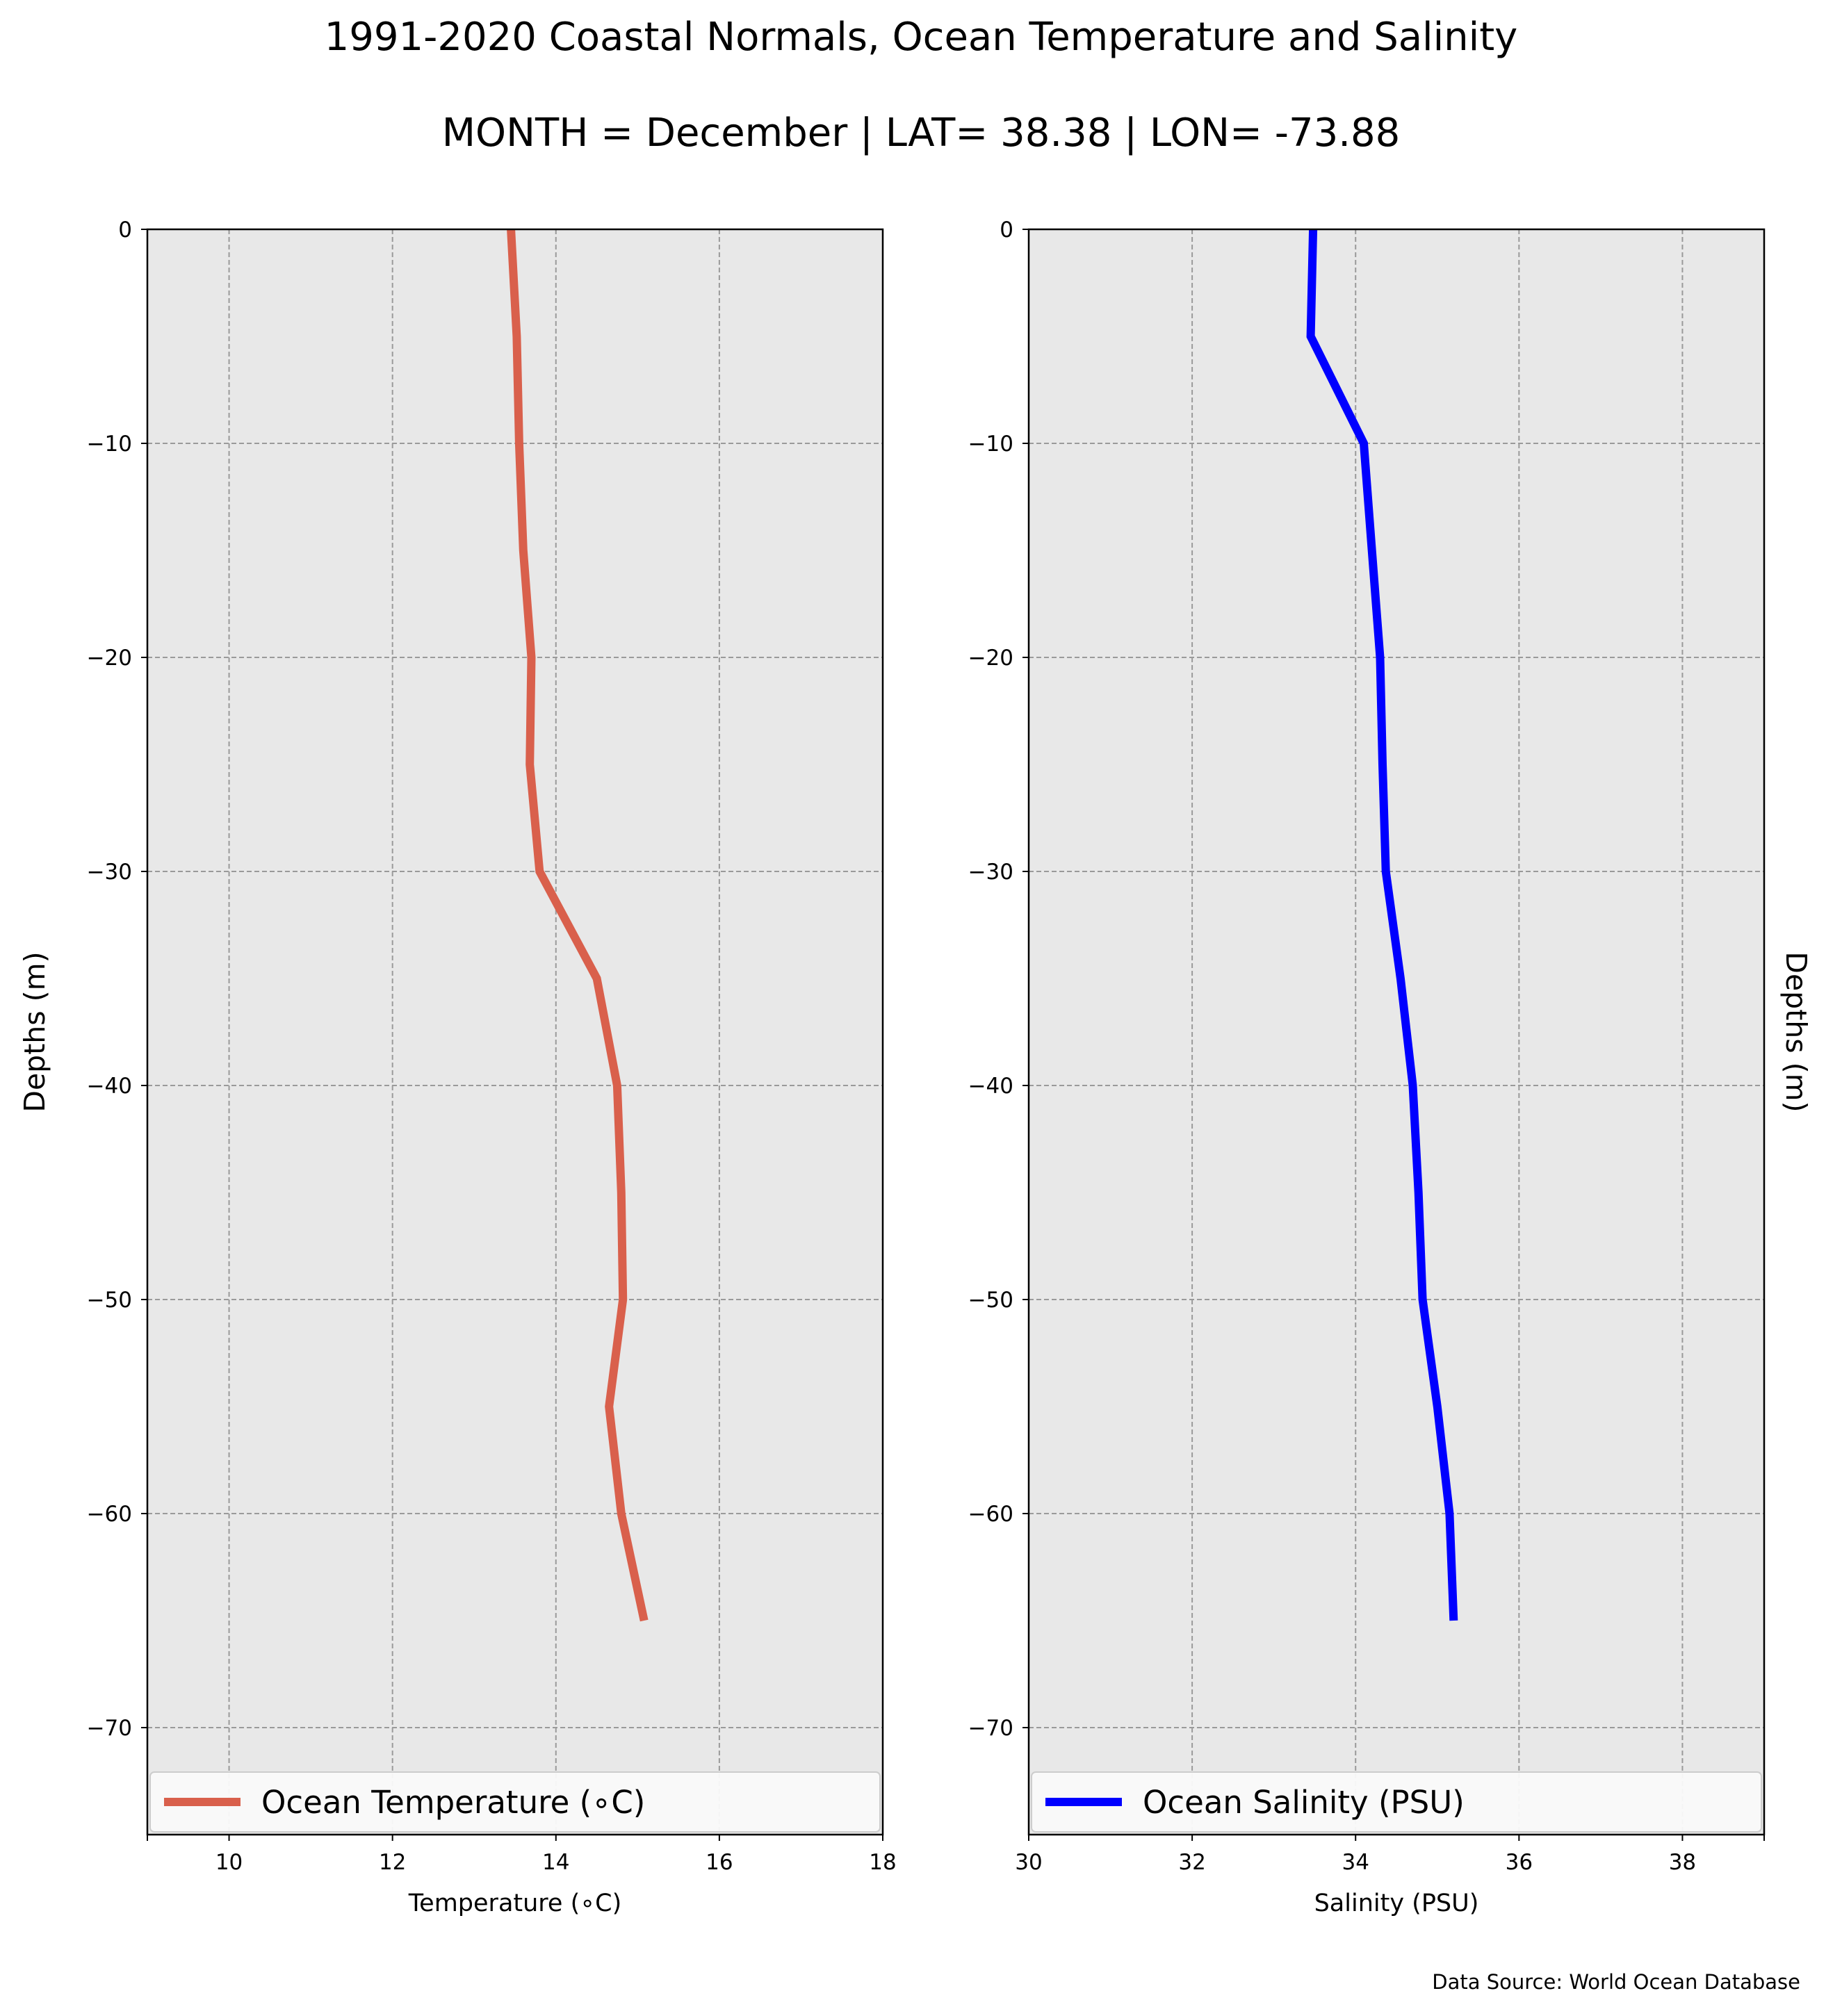 The width and height of the screenshot is (1842, 2016). I want to click on temperature-y-tick-label: −30, so click(109, 873).